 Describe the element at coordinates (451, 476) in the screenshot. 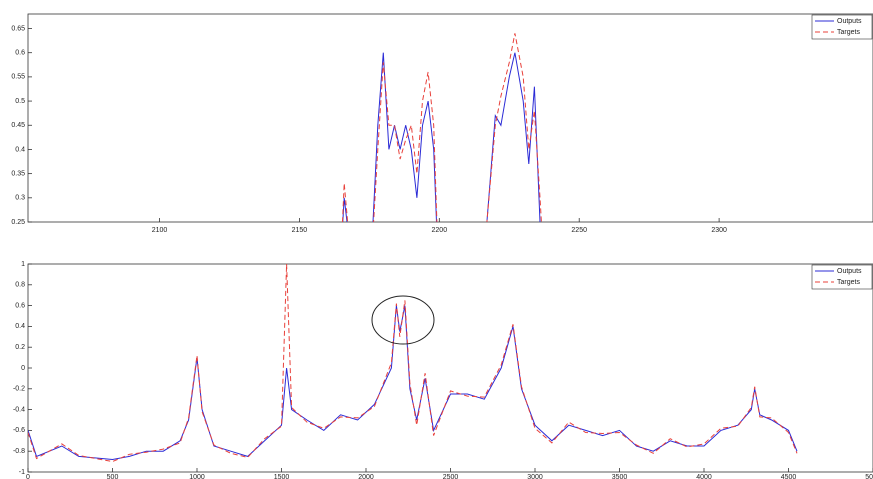

I see `x-tick-label: 2500` at that location.